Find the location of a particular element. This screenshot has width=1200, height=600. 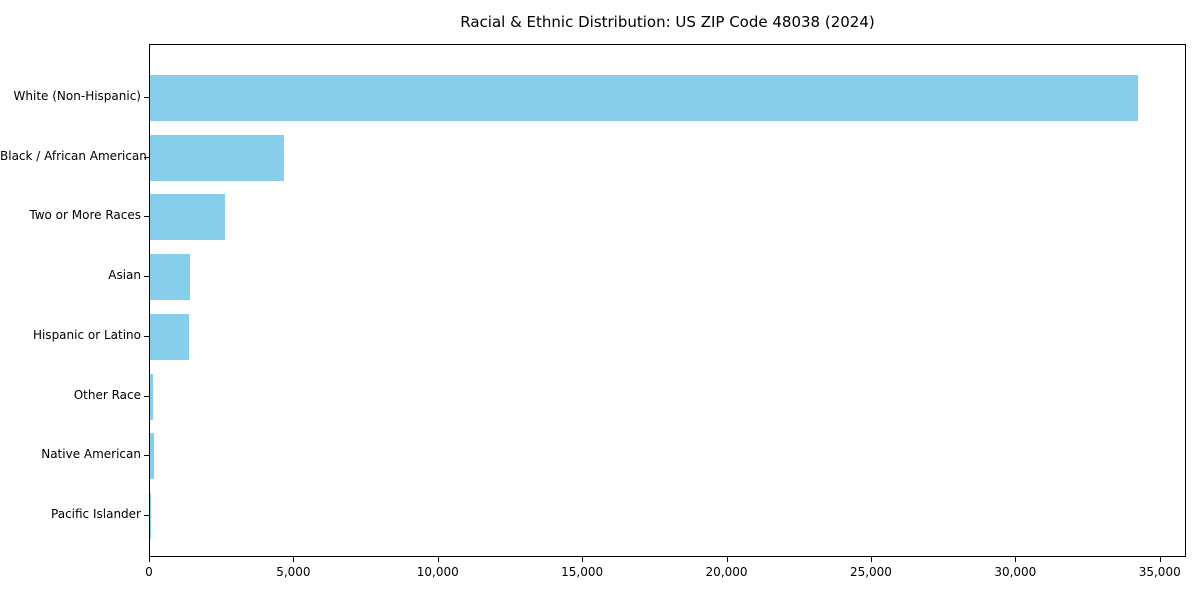

category-label: Black / African American is located at coordinates (73, 155).